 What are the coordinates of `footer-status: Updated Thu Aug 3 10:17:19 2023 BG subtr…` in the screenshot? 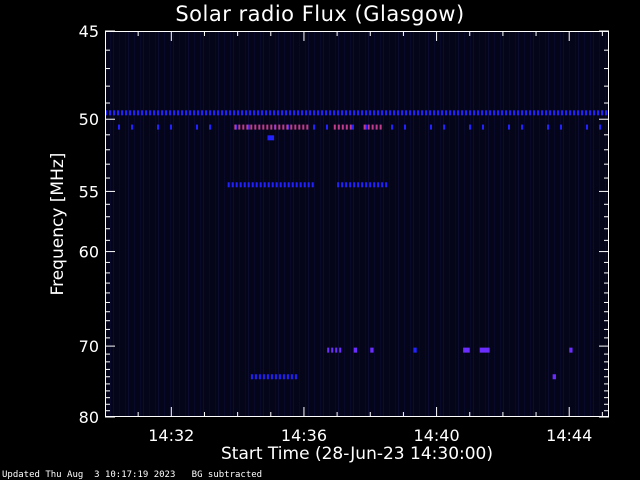 It's located at (132, 475).